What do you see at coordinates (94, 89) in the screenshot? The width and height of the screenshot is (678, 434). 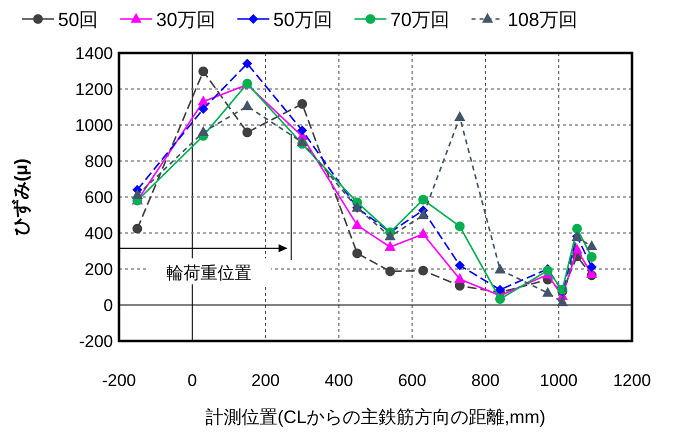 I see `y-tick-label: 1200` at bounding box center [94, 89].